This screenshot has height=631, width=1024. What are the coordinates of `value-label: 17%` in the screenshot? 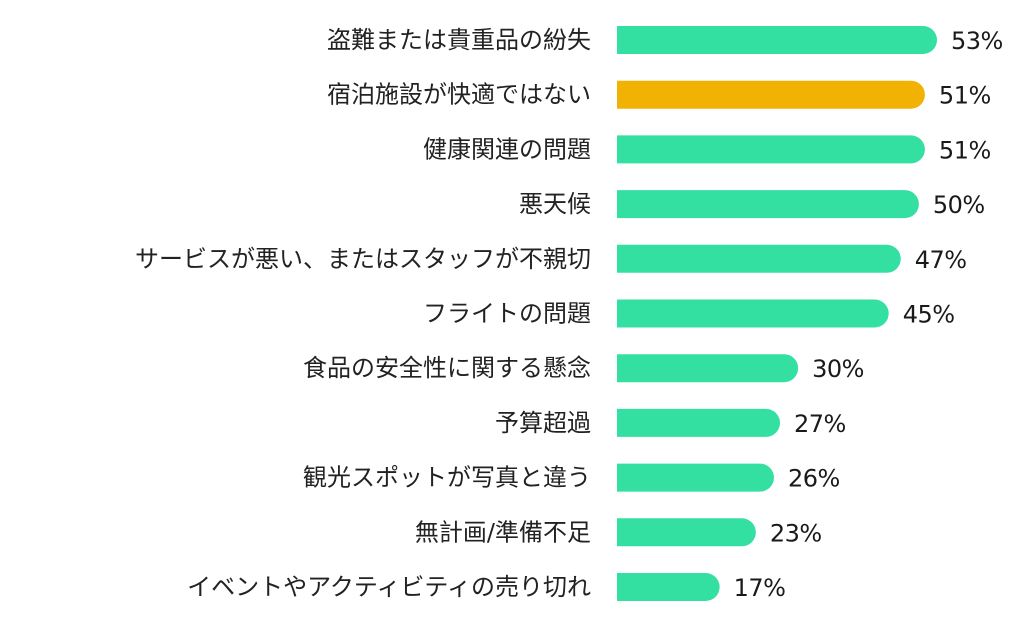 It's located at (760, 588).